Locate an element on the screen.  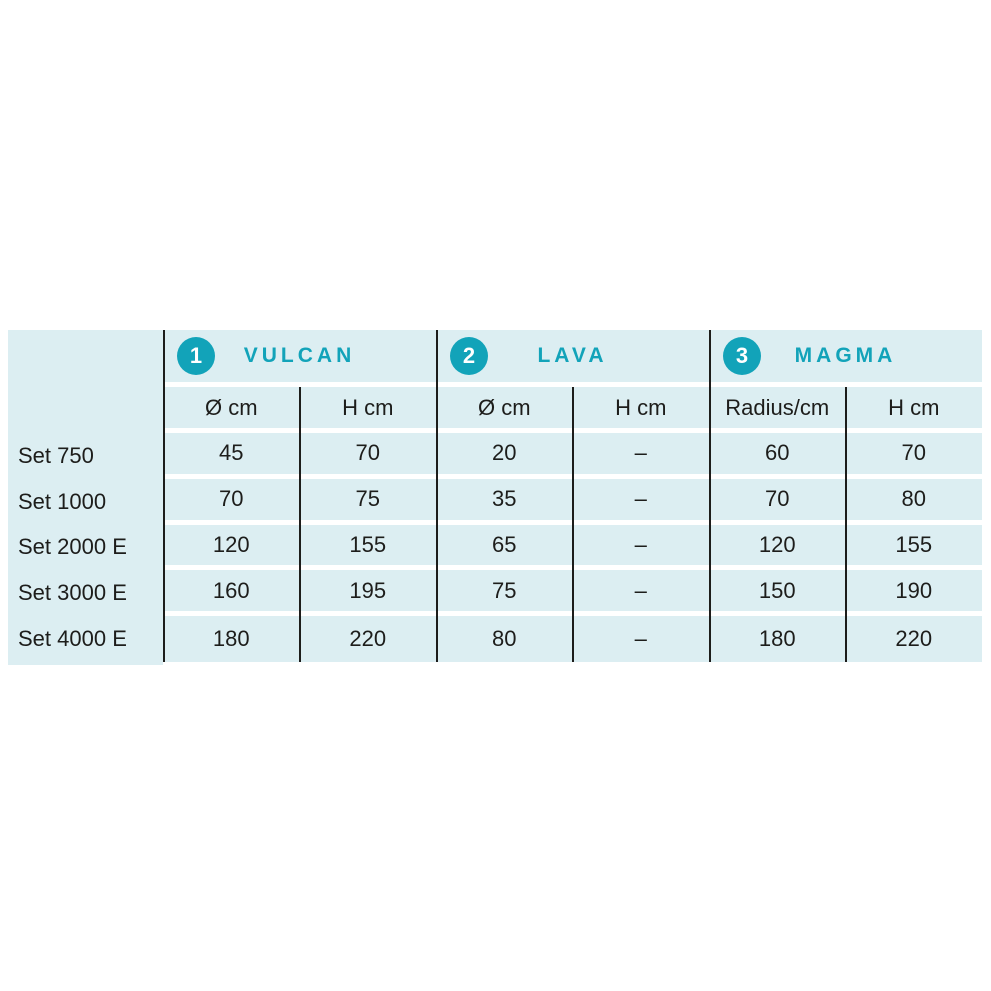
corner-cell-top is located at coordinates (85, 358).